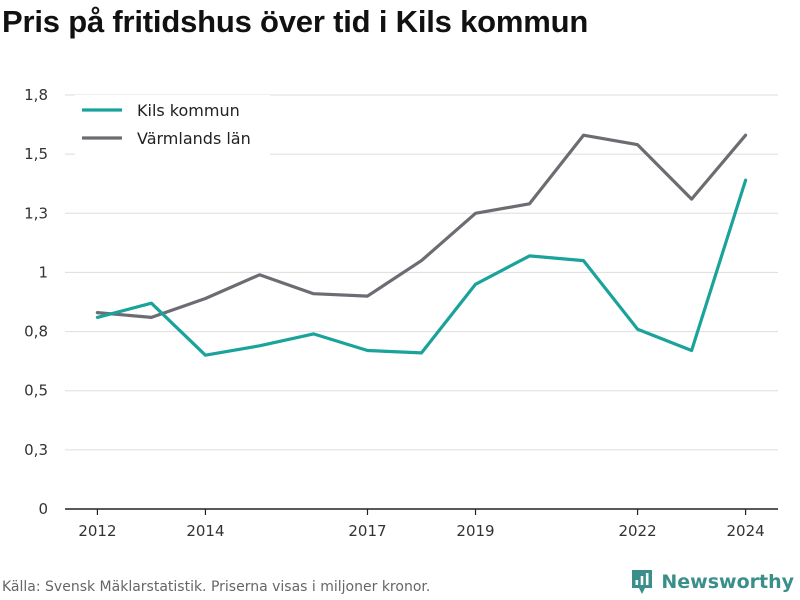 The height and width of the screenshot is (600, 800). I want to click on legend-label: Värmlands län, so click(194, 138).